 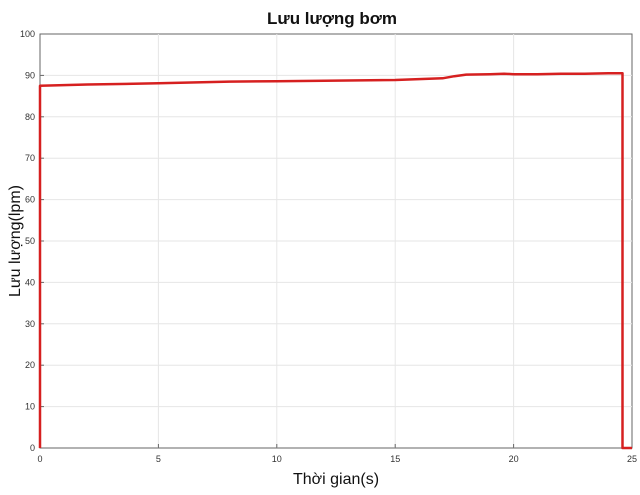 What do you see at coordinates (32, 448) in the screenshot?
I see `y-tick-label: 0` at bounding box center [32, 448].